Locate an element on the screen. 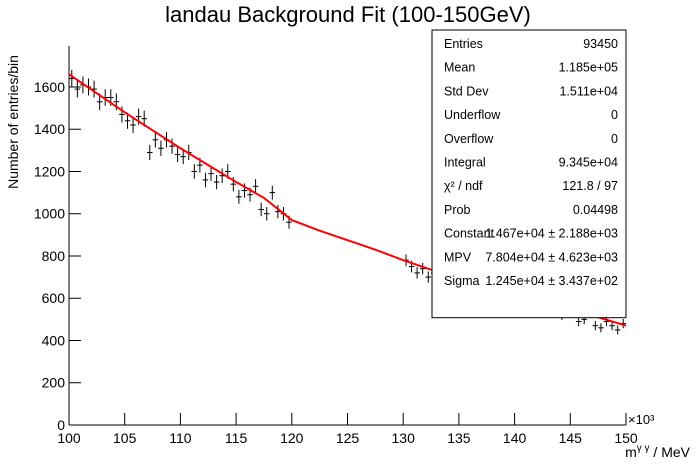 The width and height of the screenshot is (696, 472). y-tick-label: 1200 is located at coordinates (49, 171).